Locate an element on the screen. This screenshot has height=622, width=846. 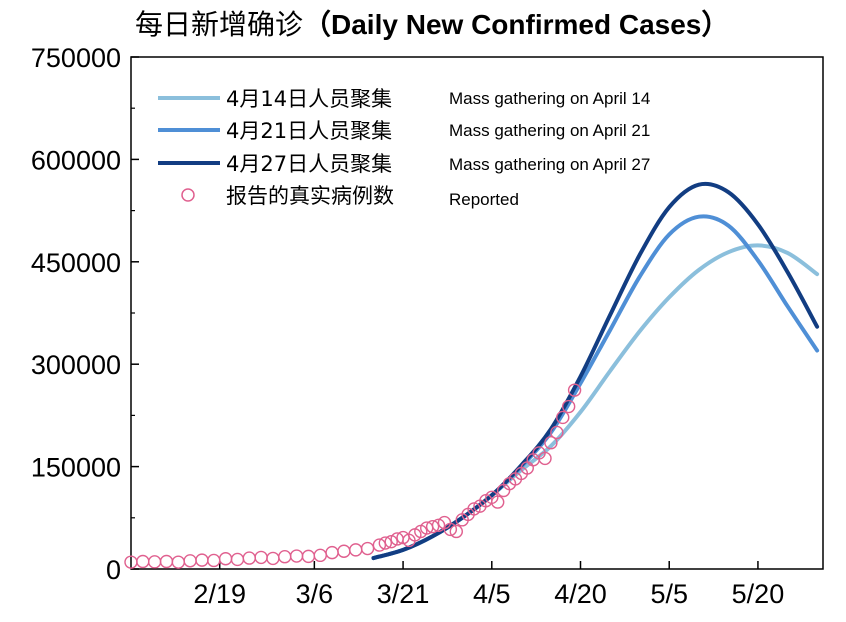
y-tick-label: 0 is located at coordinates (113, 570).